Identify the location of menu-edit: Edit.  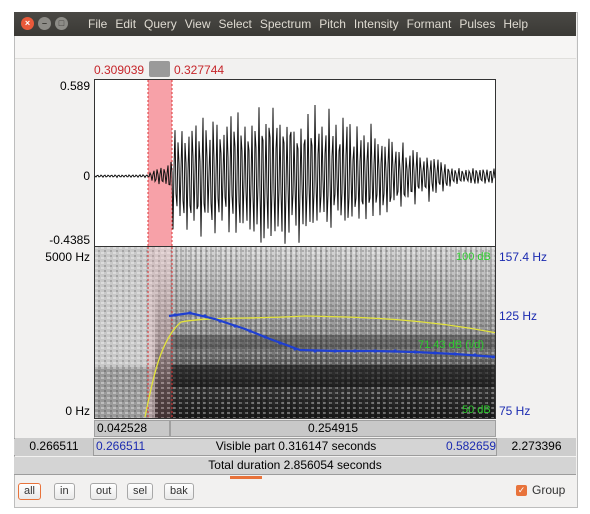
(126, 24).